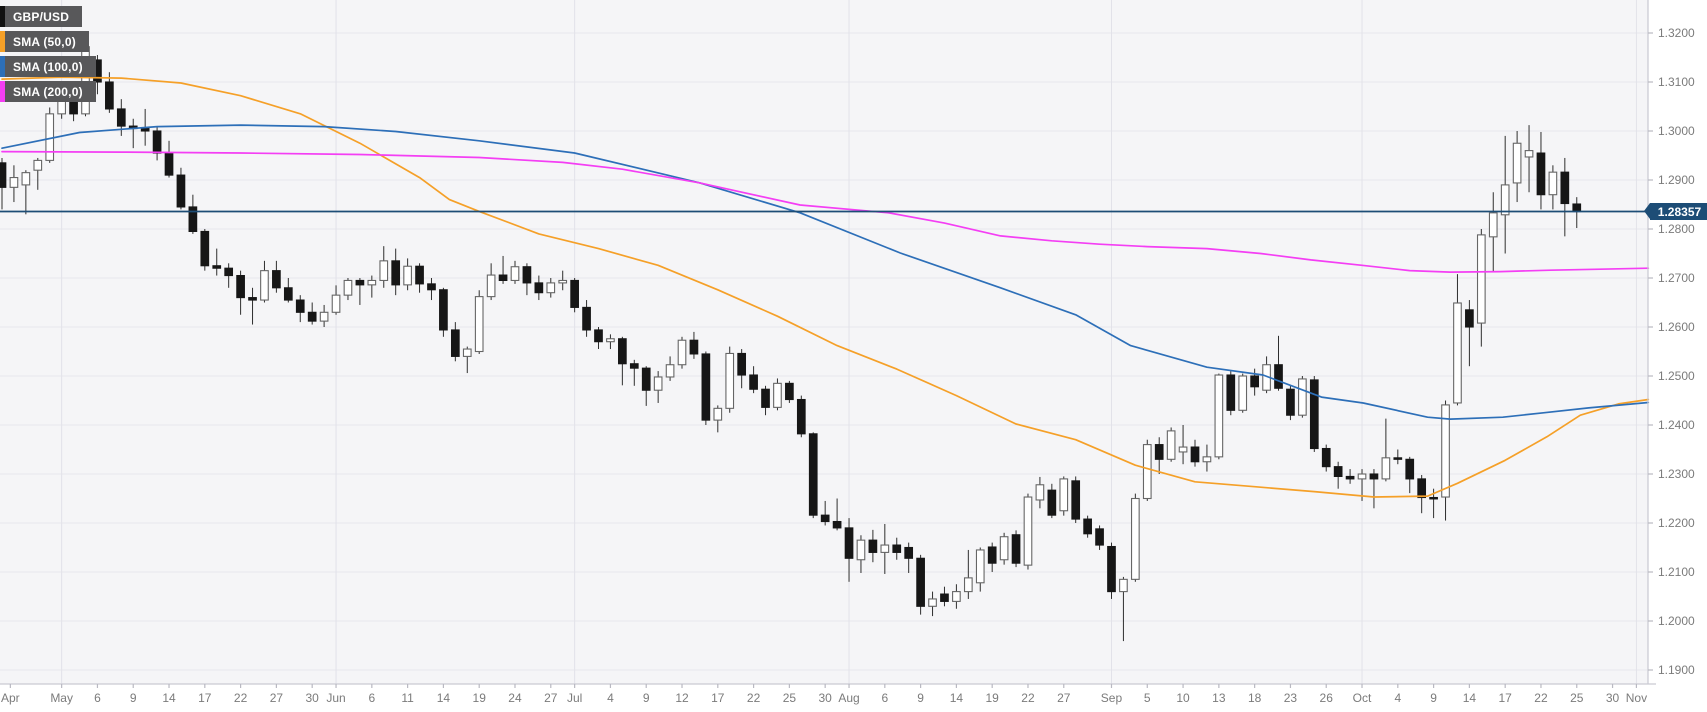 The height and width of the screenshot is (712, 1707). I want to click on y-axis-label: 1.2700, so click(1676, 278).